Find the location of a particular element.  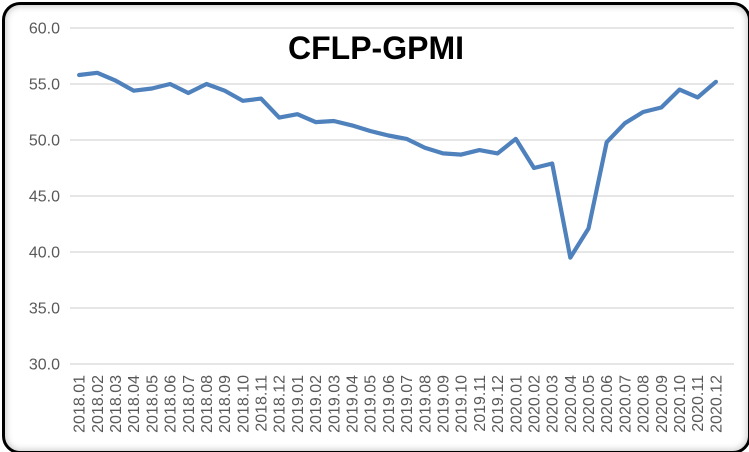

x-axis-tick-label: 2020.04 is located at coordinates (571, 404).